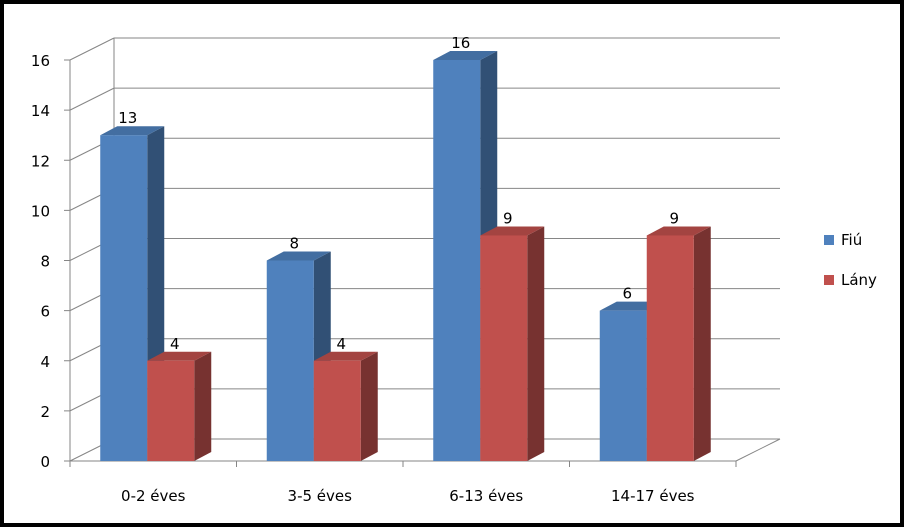 Image resolution: width=904 pixels, height=527 pixels. What do you see at coordinates (851, 240) in the screenshot?
I see `legend-label: Fiú` at bounding box center [851, 240].